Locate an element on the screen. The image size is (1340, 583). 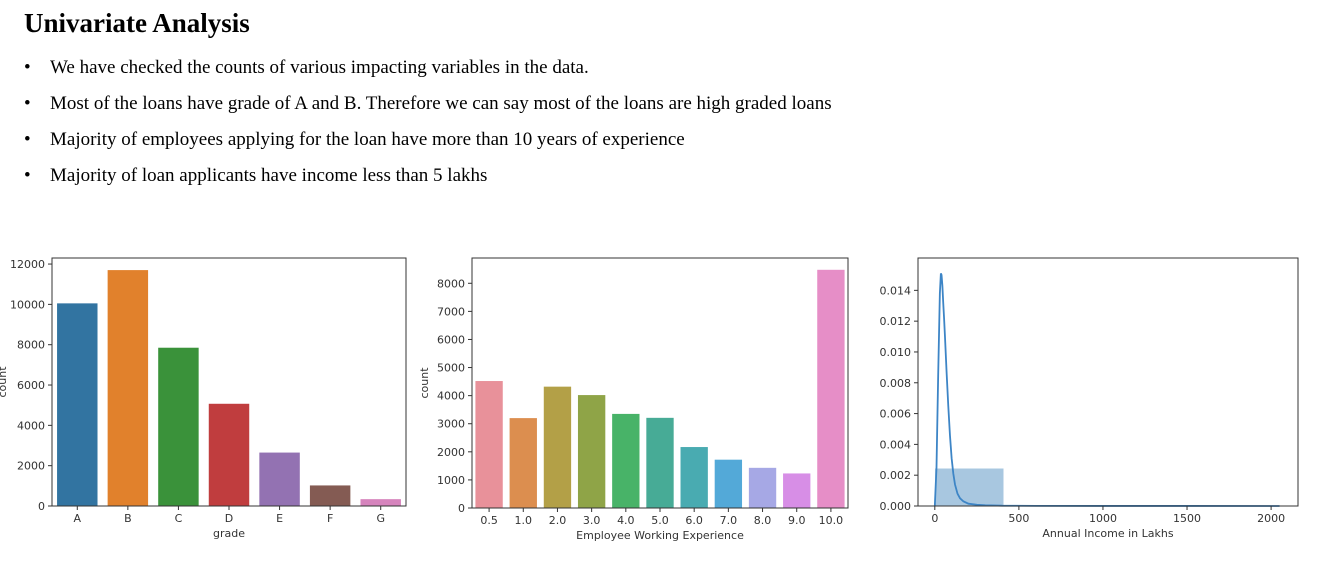
x-tick-label: A is located at coordinates (78, 518).